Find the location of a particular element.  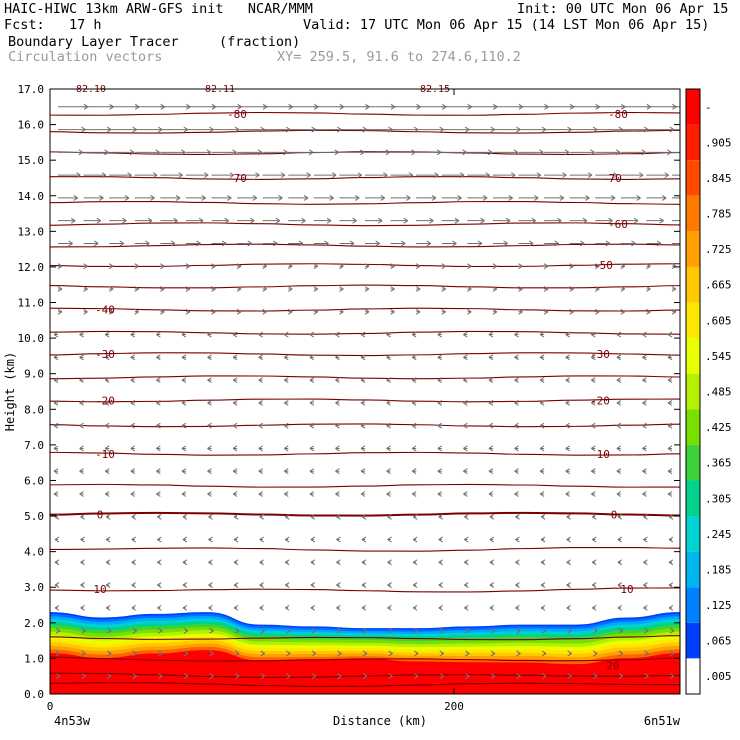

y-tick-label: 9.0 is located at coordinates (34, 374).